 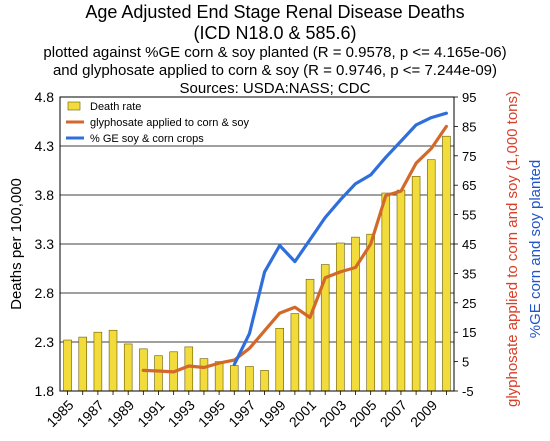 What do you see at coordinates (169, 123) in the screenshot?
I see `legend-label-glyphosate: glyphosate applied to corn & soy` at bounding box center [169, 123].